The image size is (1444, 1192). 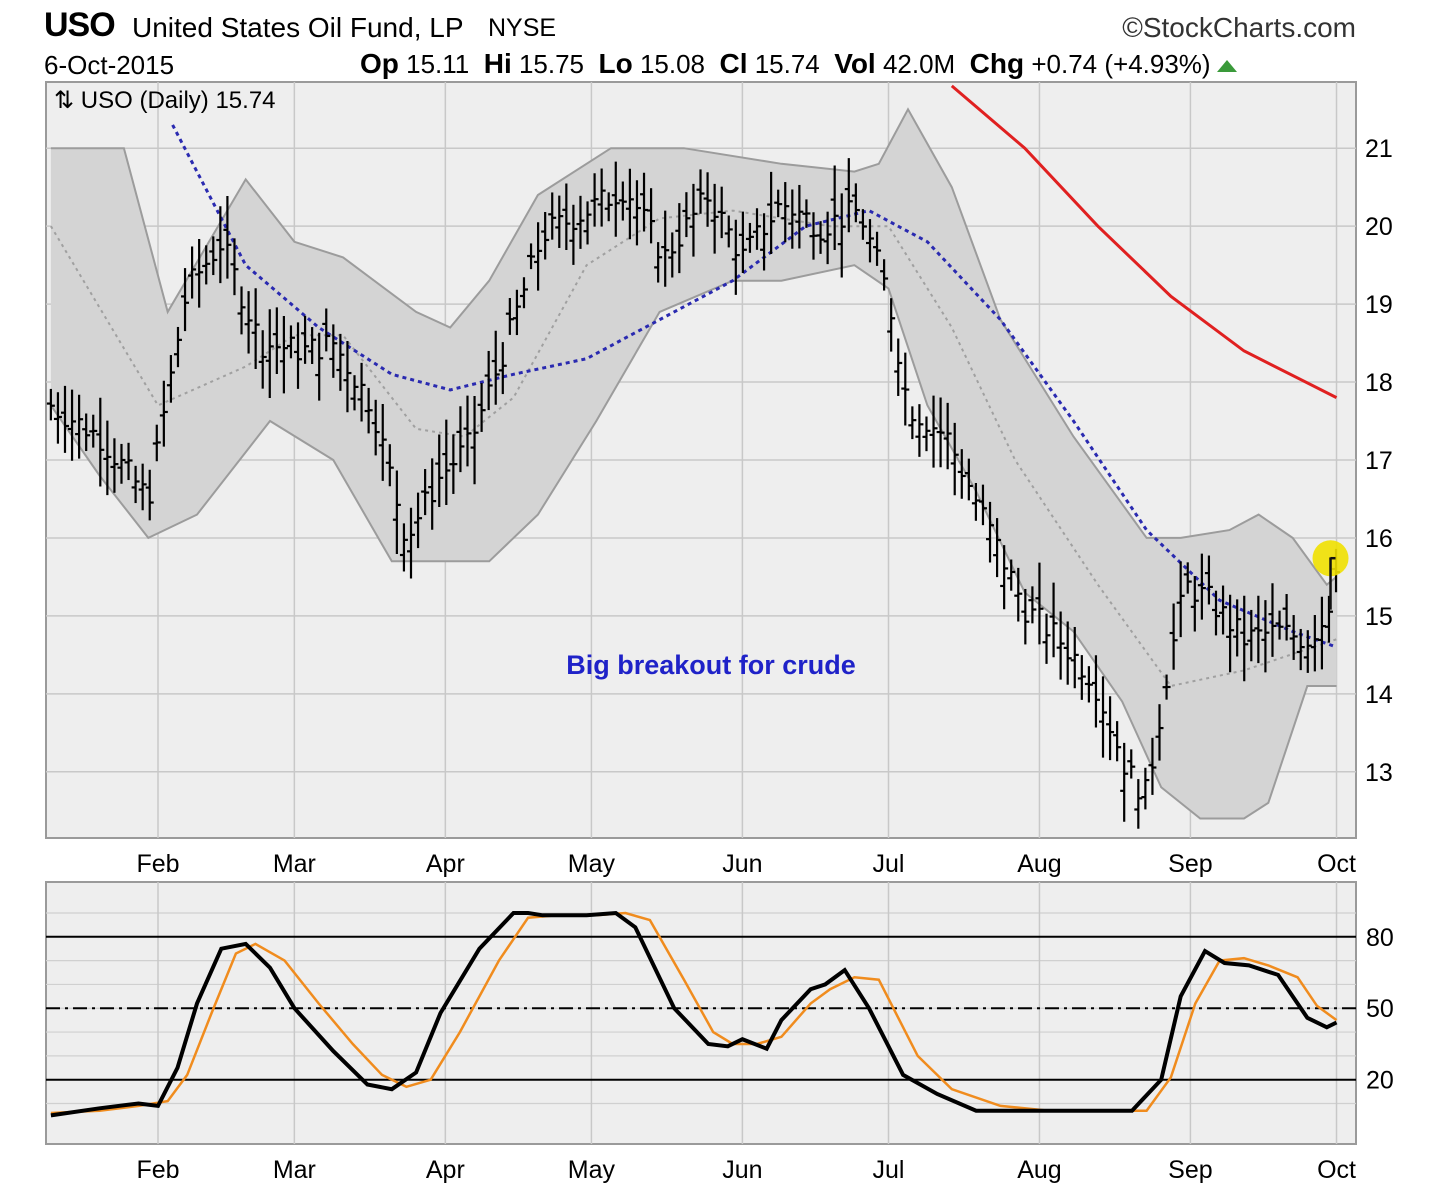 I want to click on price-tick-label: 20, so click(x=1379, y=227).